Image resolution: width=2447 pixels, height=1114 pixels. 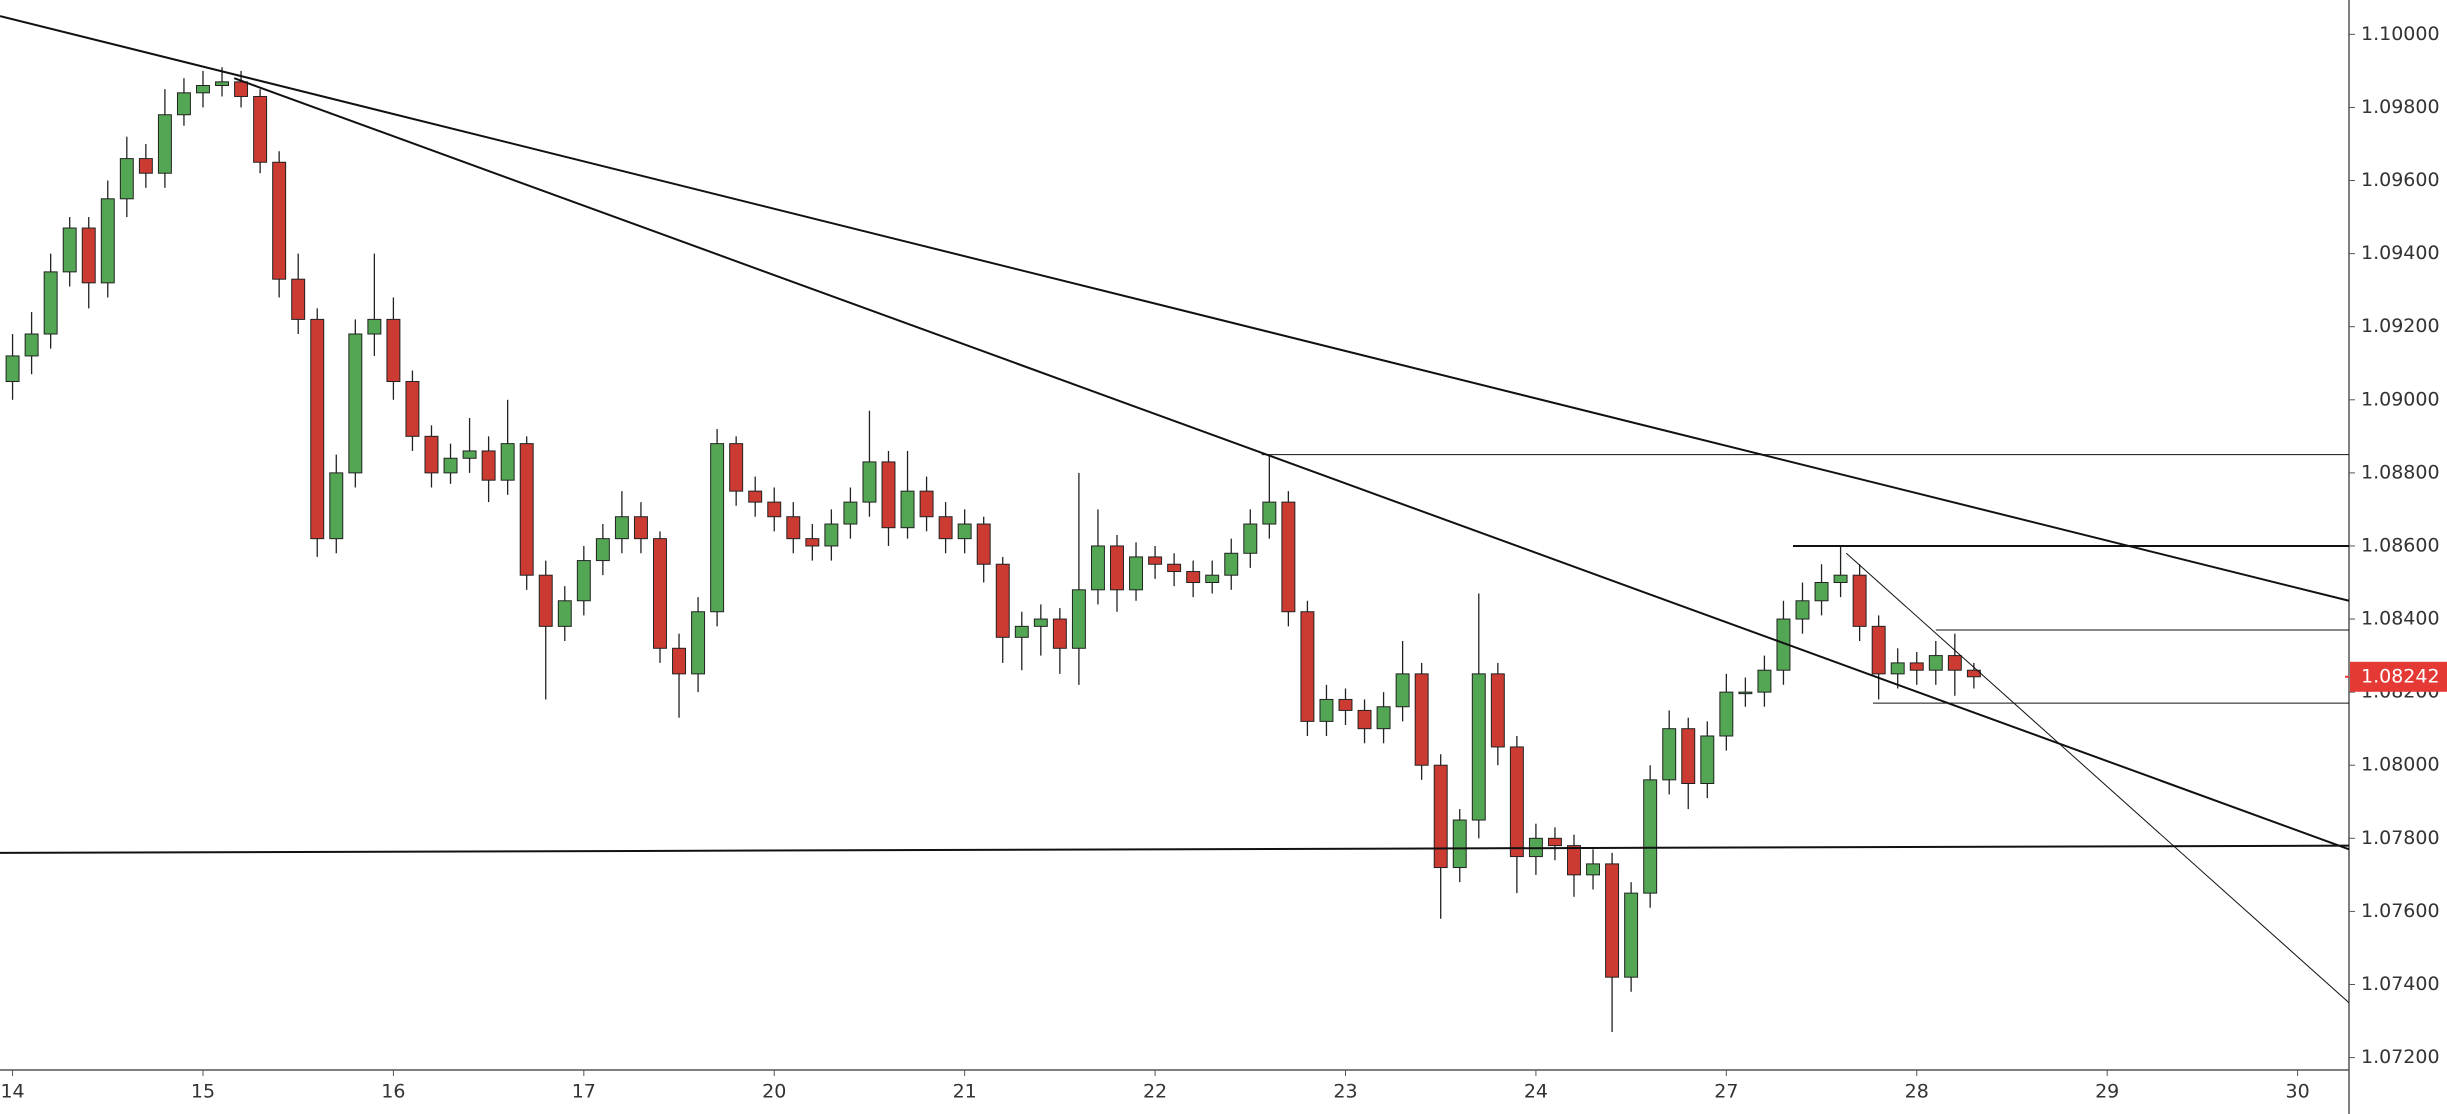 What do you see at coordinates (2107, 1092) in the screenshot?
I see `x-tick-label: 29` at bounding box center [2107, 1092].